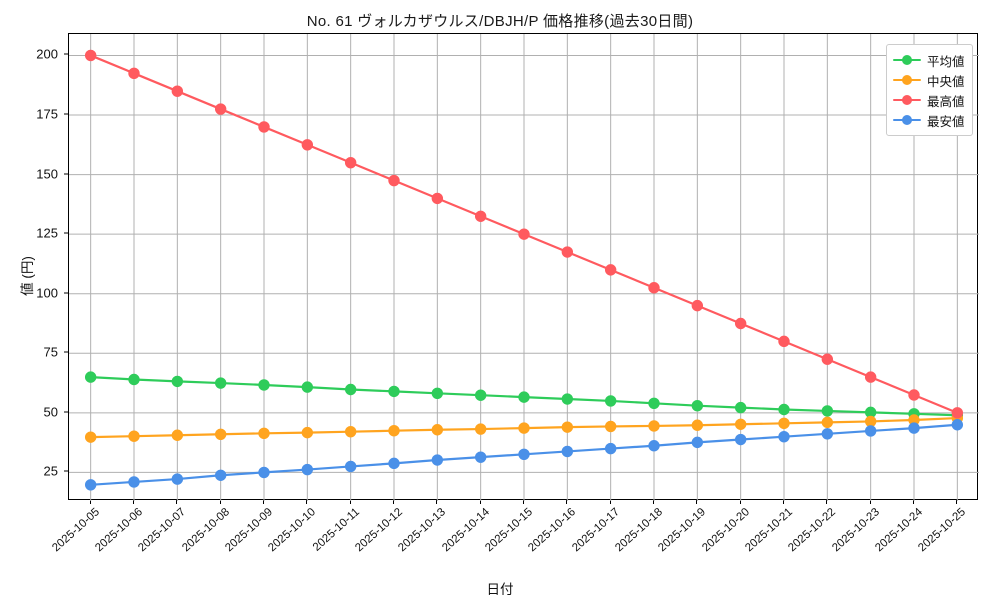 The height and width of the screenshot is (600, 1000). What do you see at coordinates (812, 530) in the screenshot?
I see `x-tick-label: 2025-10-22` at bounding box center [812, 530].